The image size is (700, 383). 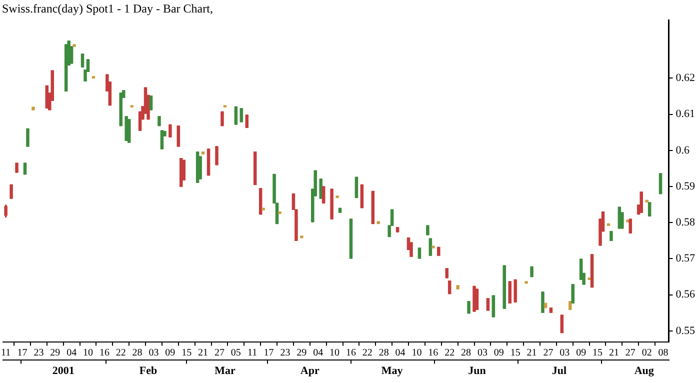 I want to click on x-tick-label: 08, so click(x=663, y=352).